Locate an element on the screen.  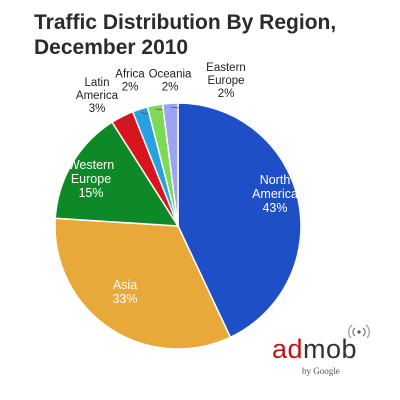
logo-ad-text: ad is located at coordinates (288, 349).